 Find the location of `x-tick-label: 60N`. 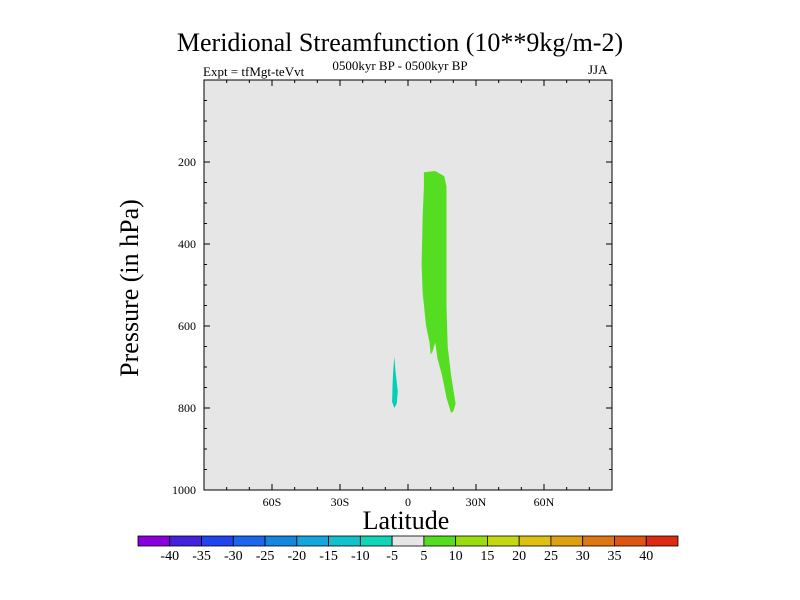

x-tick-label: 60N is located at coordinates (544, 502).